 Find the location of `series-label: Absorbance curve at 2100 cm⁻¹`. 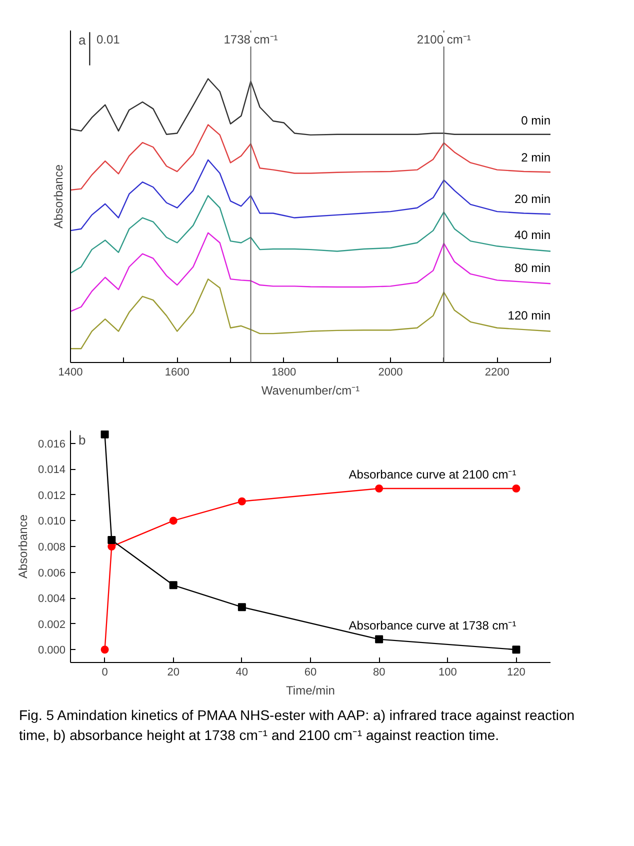

series-label: Absorbance curve at 2100 cm⁻¹ is located at coordinates (432, 475).